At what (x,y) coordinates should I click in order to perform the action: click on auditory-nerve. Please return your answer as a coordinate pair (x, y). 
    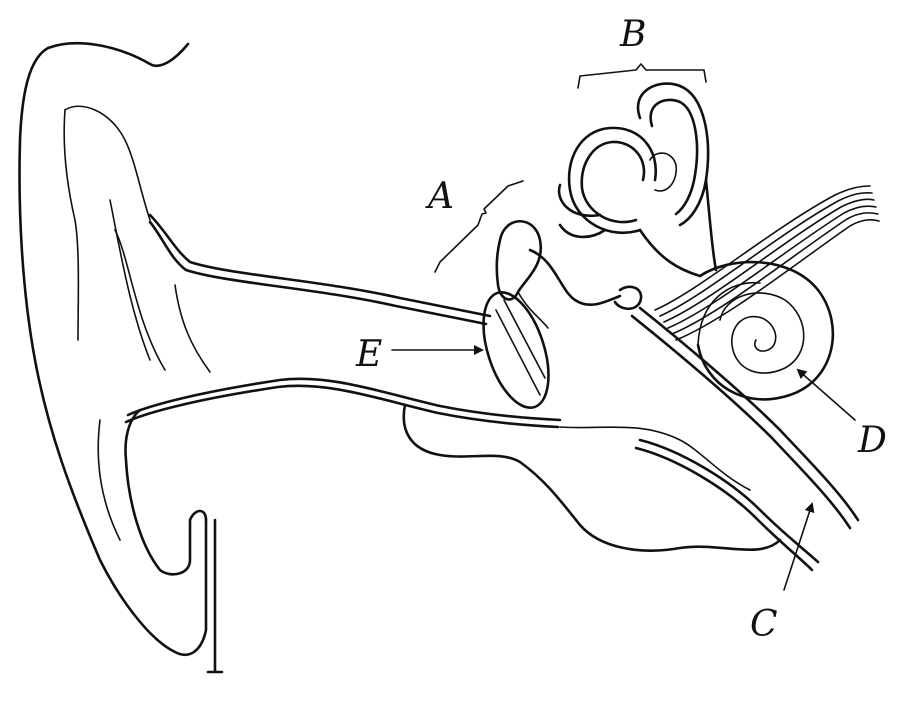
    Looking at the image, I should click on (767, 263).